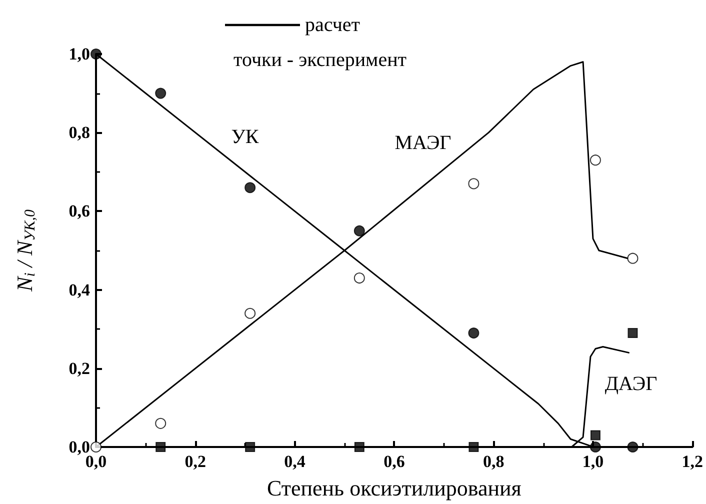  Describe the element at coordinates (79, 290) in the screenshot. I see `y-tick-label: 0,4` at that location.